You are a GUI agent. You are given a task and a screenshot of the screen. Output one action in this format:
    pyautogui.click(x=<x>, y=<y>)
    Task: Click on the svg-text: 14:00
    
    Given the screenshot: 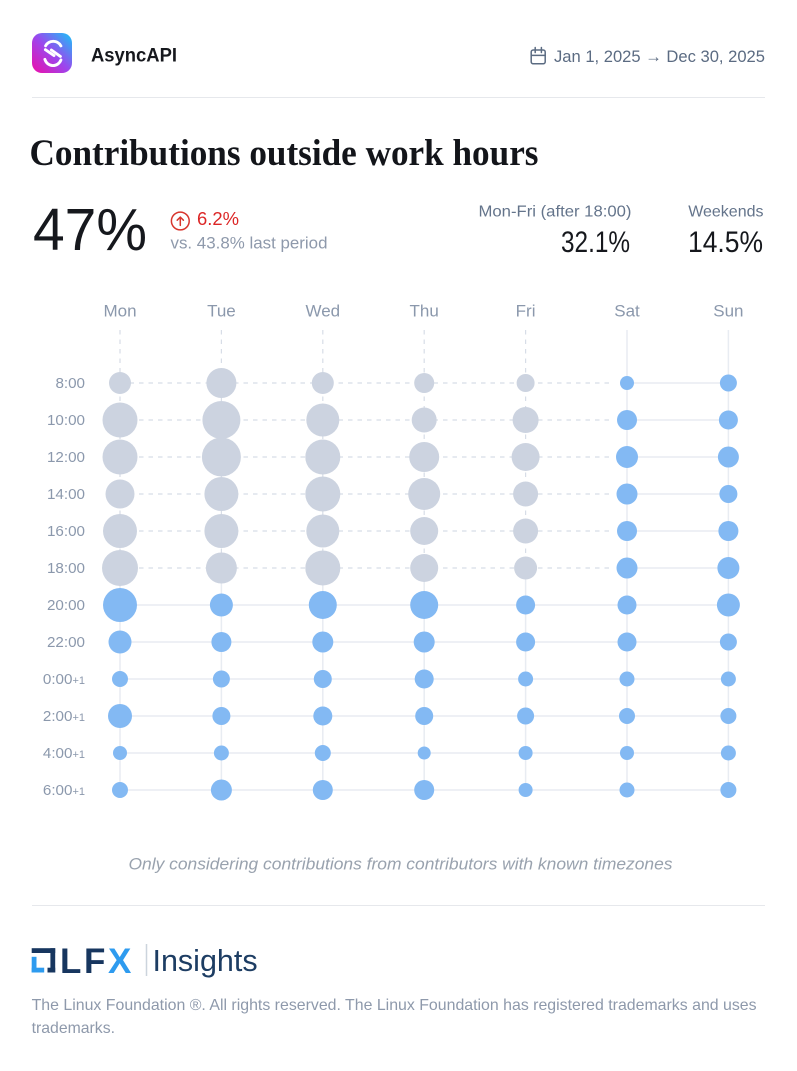 What is the action you would take?
    pyautogui.click(x=66, y=494)
    